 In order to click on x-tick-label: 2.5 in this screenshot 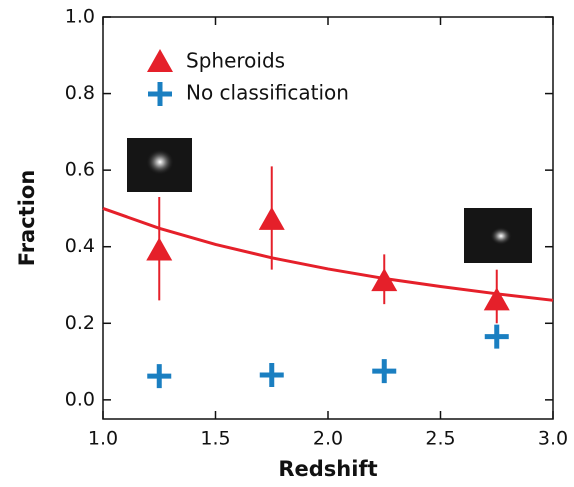, I will do `click(440, 439)`.